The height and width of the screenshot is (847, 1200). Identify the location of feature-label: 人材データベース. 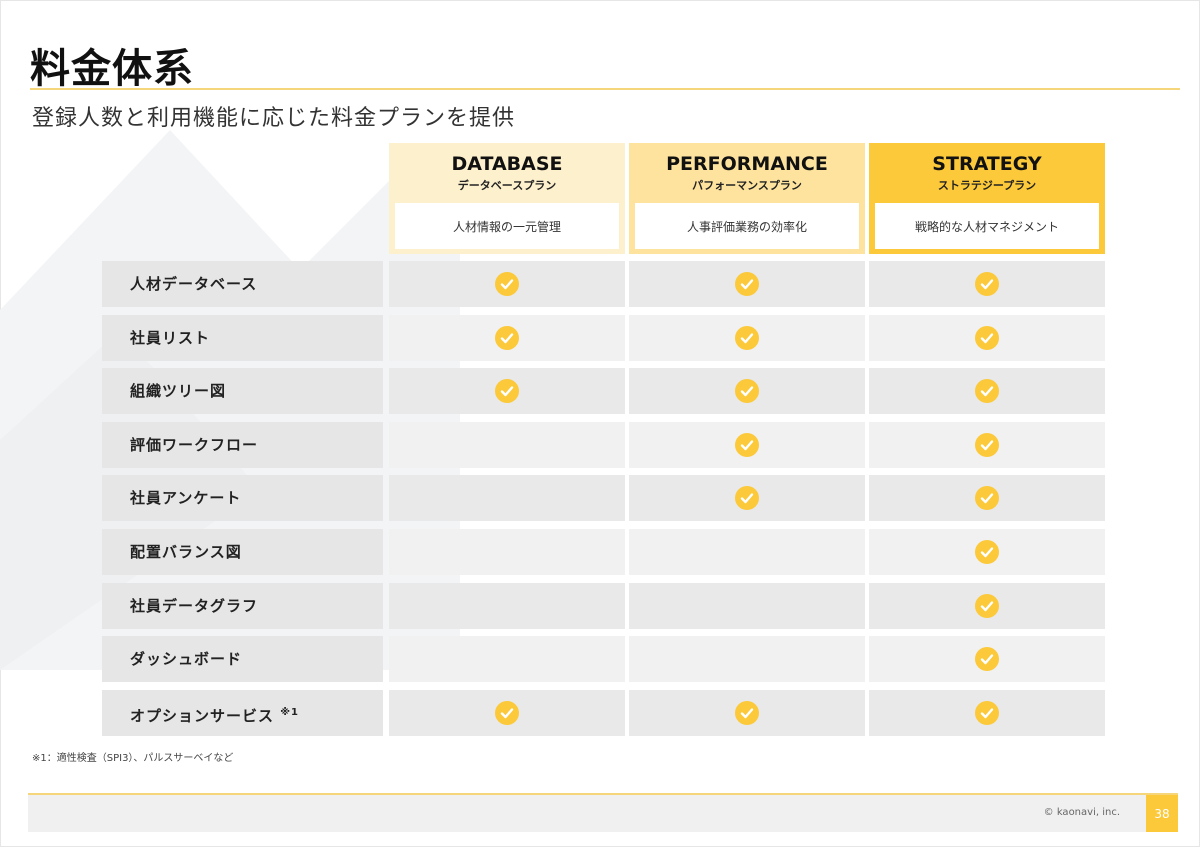
(194, 284).